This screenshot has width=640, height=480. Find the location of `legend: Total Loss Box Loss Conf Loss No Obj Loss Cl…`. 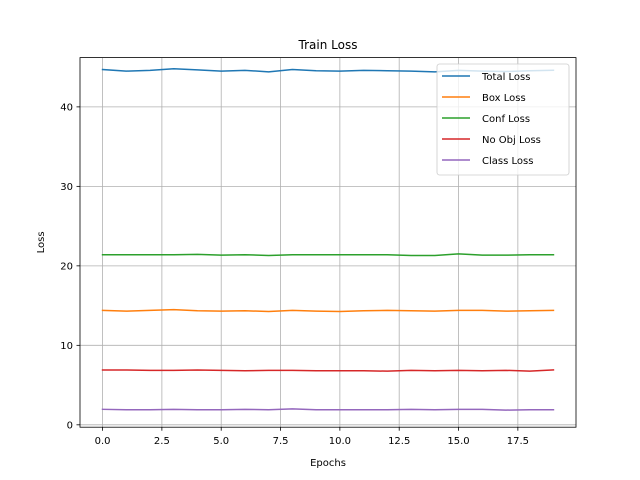

legend: Total Loss Box Loss Conf Loss No Obj Loss Cl… is located at coordinates (503, 119).